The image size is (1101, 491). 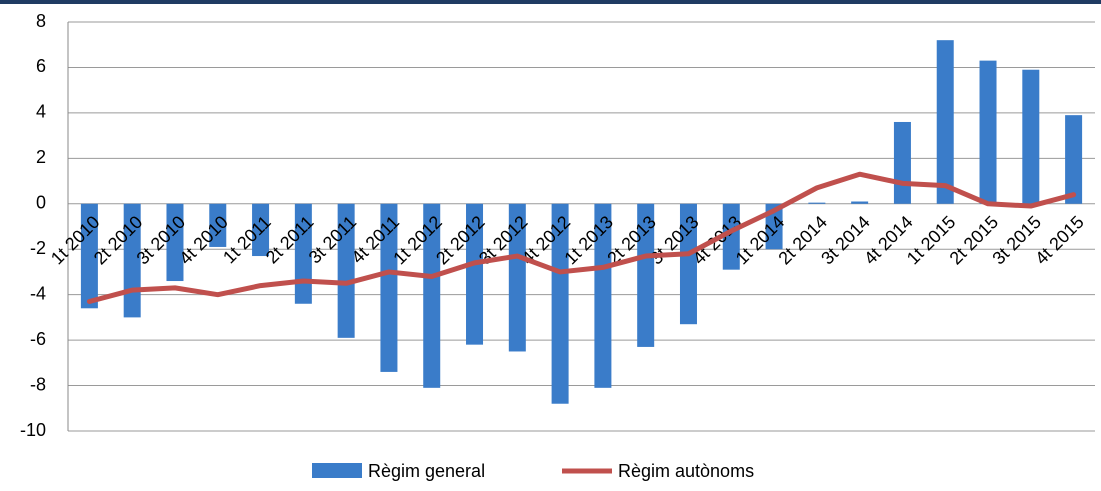 I want to click on legend-swatch, so click(x=337, y=470).